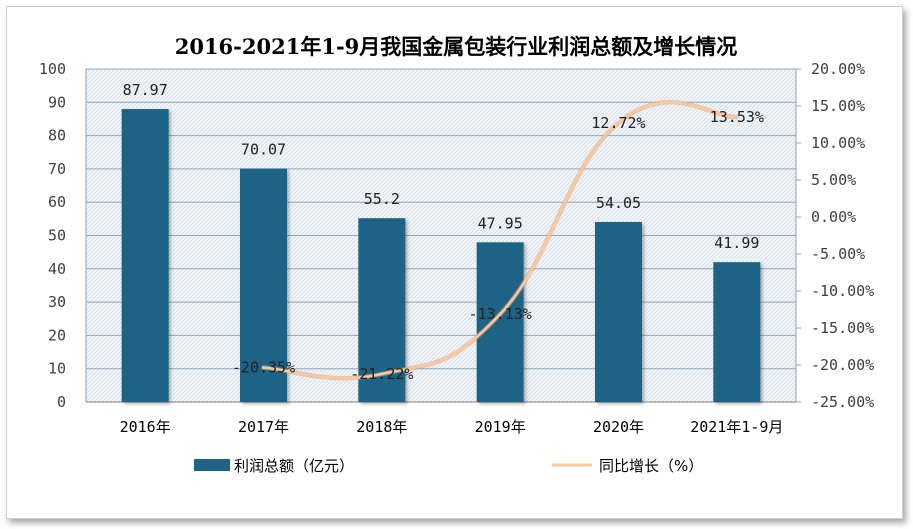 The height and width of the screenshot is (529, 913). Describe the element at coordinates (52, 69) in the screenshot. I see `left-tick-label: 100` at that location.